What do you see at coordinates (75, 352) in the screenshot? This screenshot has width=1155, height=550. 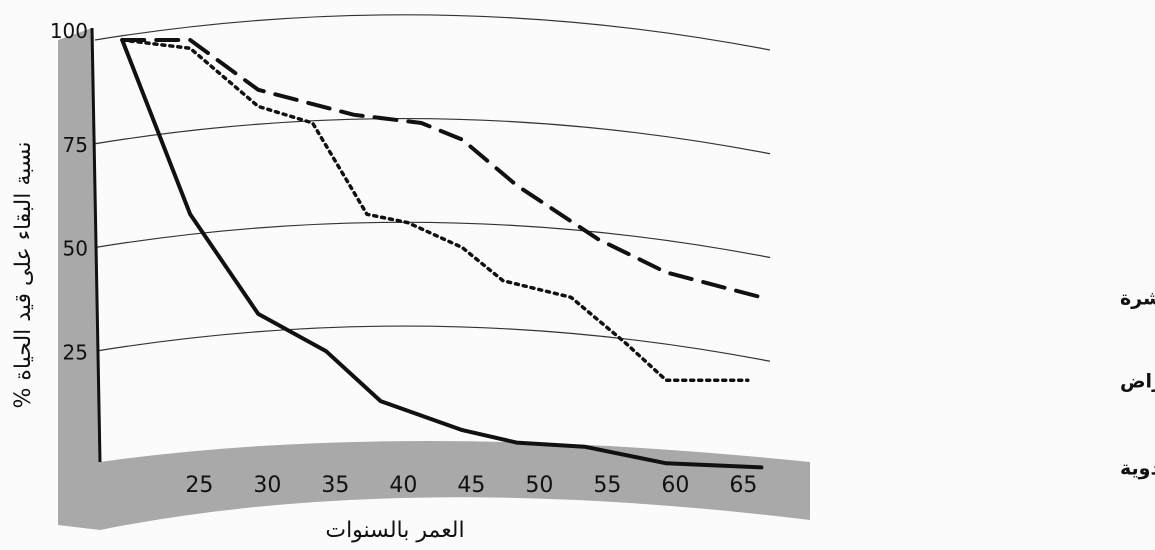 I see `y-tick-label: 25` at bounding box center [75, 352].